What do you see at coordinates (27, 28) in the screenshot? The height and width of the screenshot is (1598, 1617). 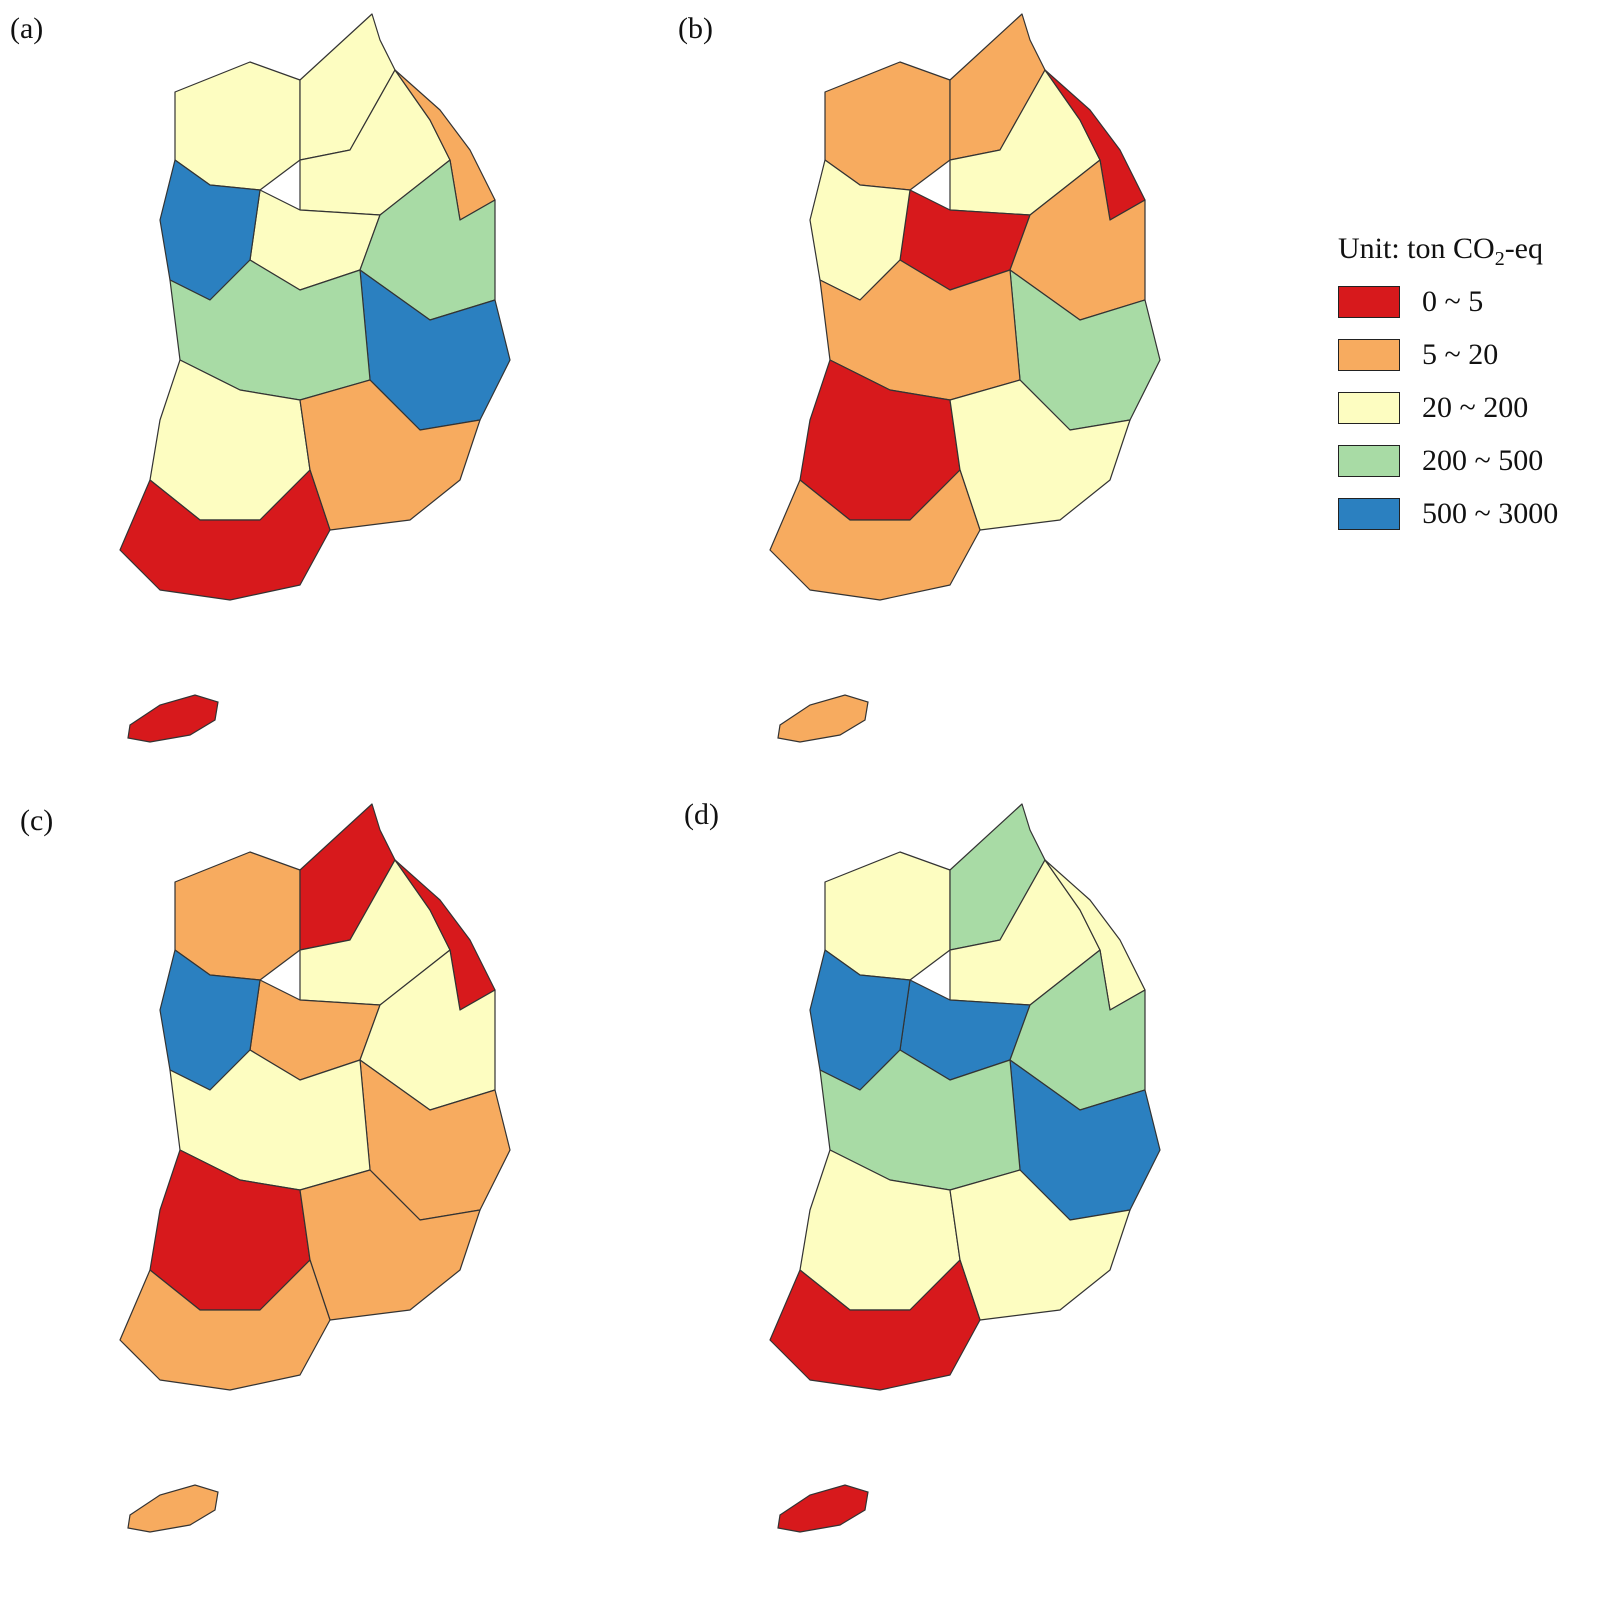 I see `panel-label-a: (a)` at bounding box center [27, 28].